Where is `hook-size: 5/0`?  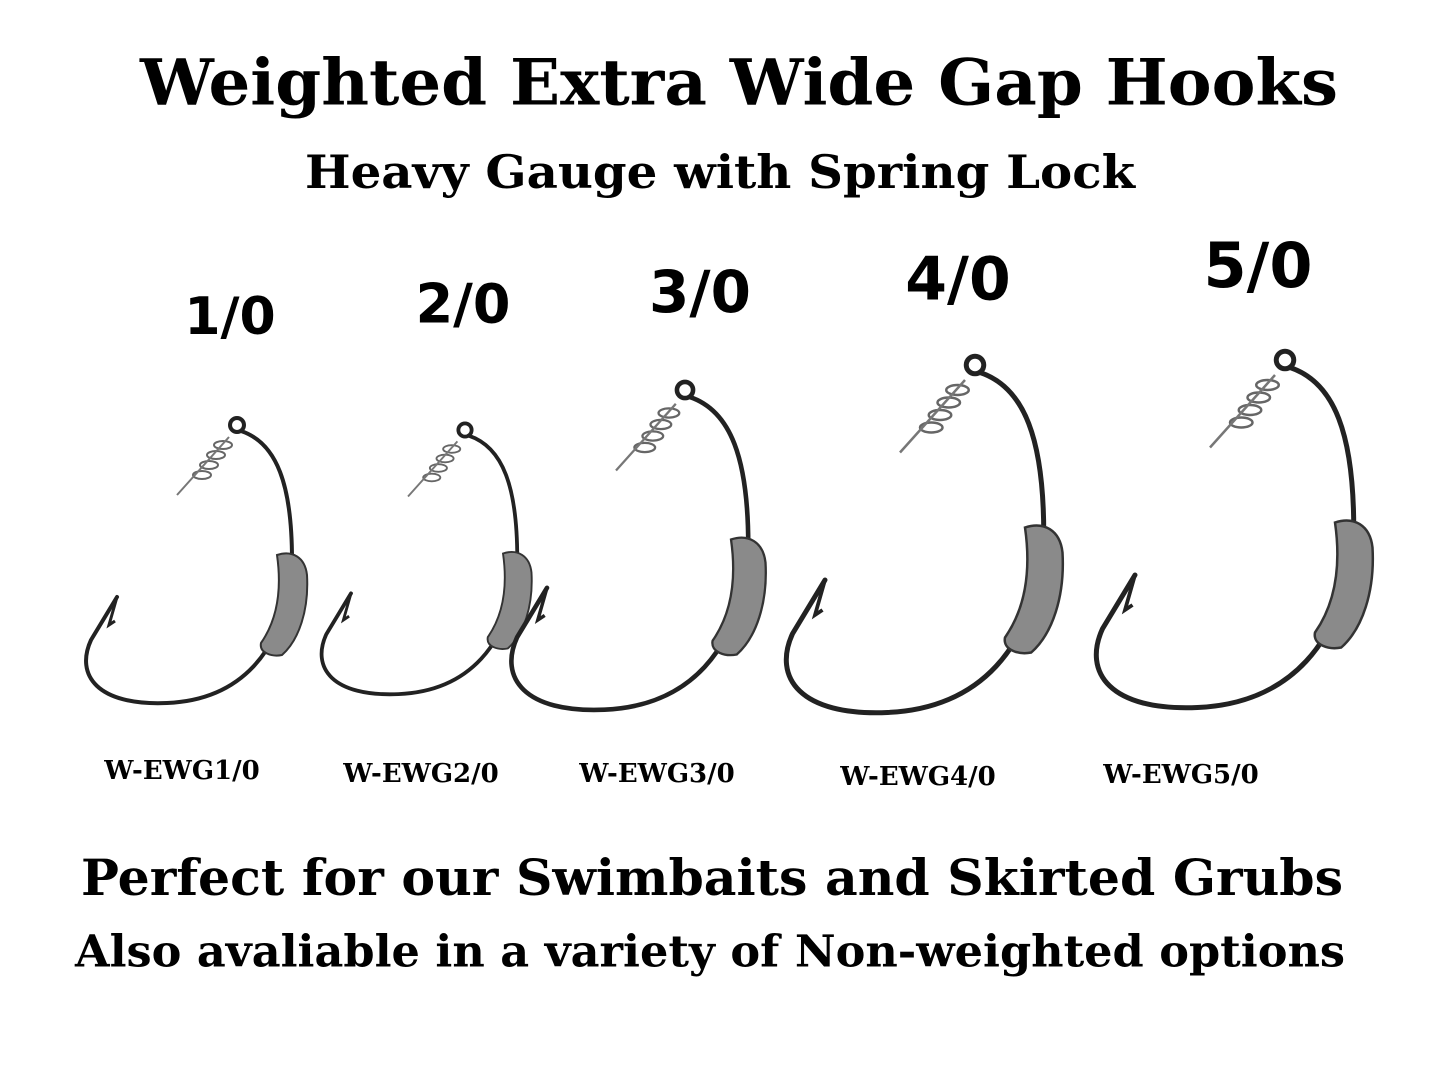
hook-size: 5/0 is located at coordinates (1258, 265).